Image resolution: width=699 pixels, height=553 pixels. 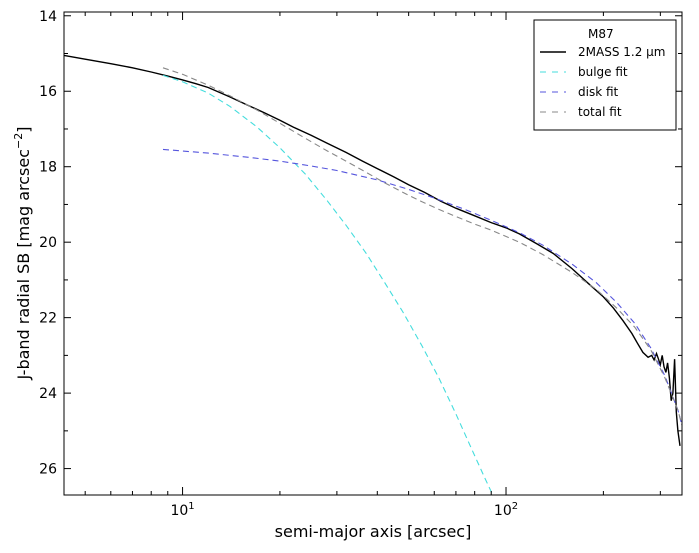 What do you see at coordinates (18, 141) in the screenshot?
I see `y-axis-label-sup: −2` at bounding box center [18, 141].